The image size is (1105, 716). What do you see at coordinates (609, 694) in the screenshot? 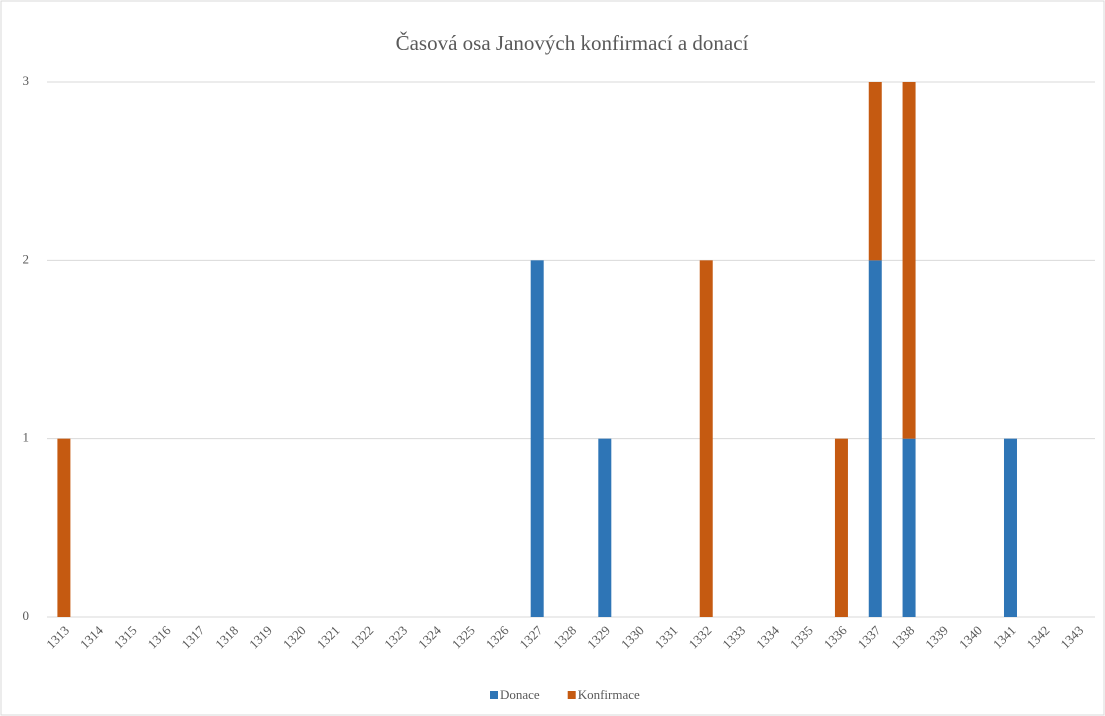
I see `legend-label: Konfirmace` at bounding box center [609, 694].